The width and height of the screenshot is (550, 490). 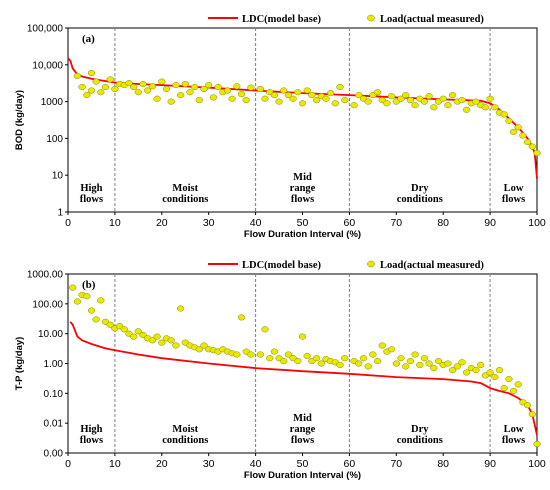 I want to click on x-tick-label: 0, so click(x=68, y=223).